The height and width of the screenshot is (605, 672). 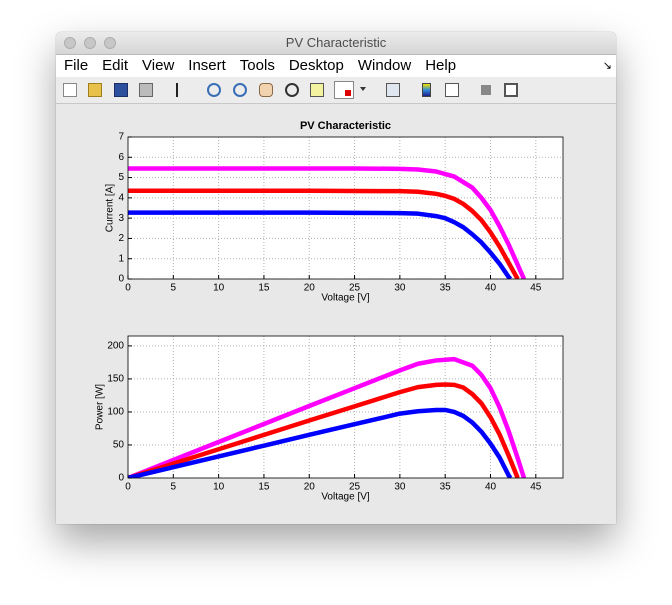 I want to click on y-tick-label: 1, so click(x=121, y=258).